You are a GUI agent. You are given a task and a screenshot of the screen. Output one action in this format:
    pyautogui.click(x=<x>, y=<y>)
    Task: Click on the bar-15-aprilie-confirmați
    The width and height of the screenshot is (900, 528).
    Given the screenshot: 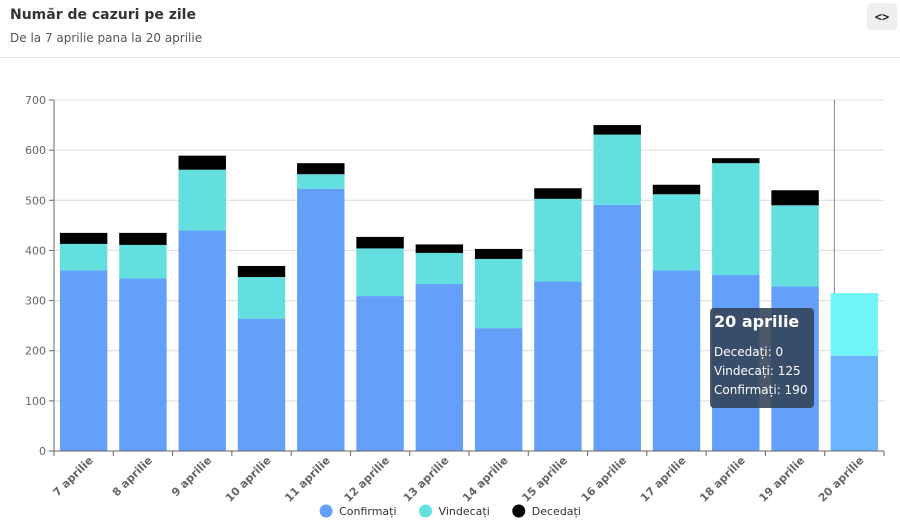 What is the action you would take?
    pyautogui.click(x=558, y=366)
    